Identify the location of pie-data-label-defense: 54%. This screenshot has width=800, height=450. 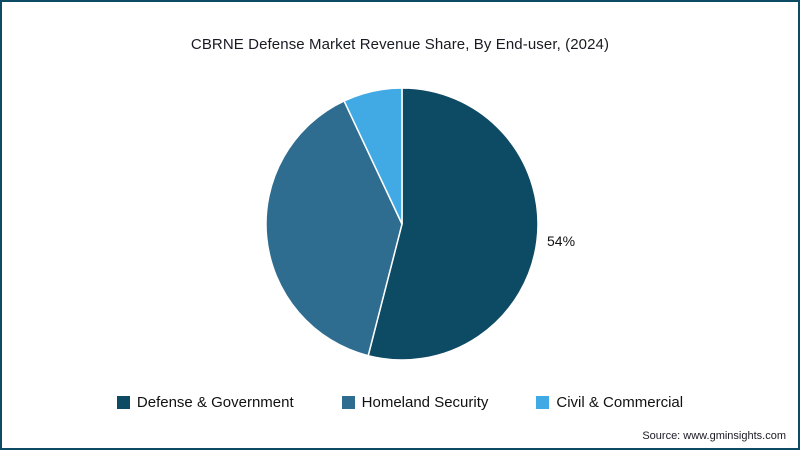
(561, 241).